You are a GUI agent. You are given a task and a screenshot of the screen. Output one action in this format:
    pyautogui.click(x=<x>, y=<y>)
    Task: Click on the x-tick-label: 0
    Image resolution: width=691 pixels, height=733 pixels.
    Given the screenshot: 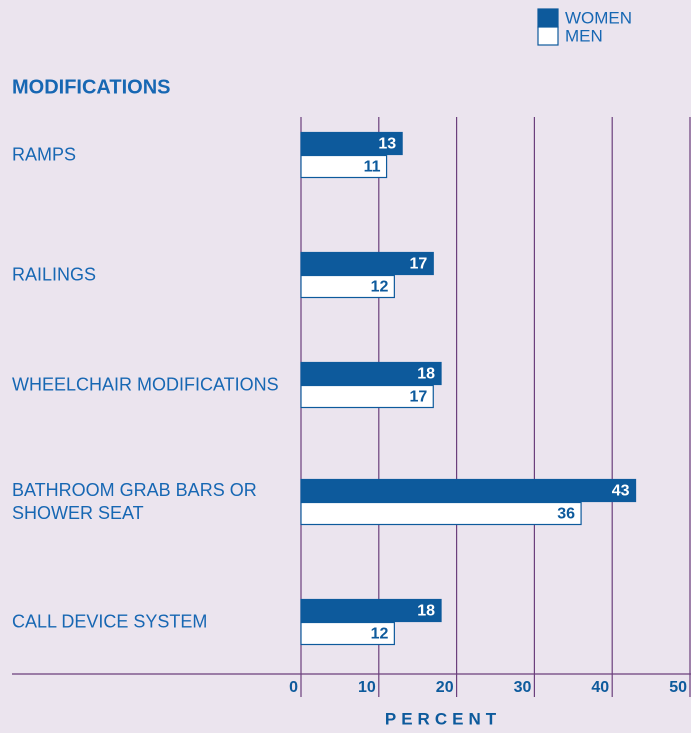 What is the action you would take?
    pyautogui.click(x=293, y=687)
    